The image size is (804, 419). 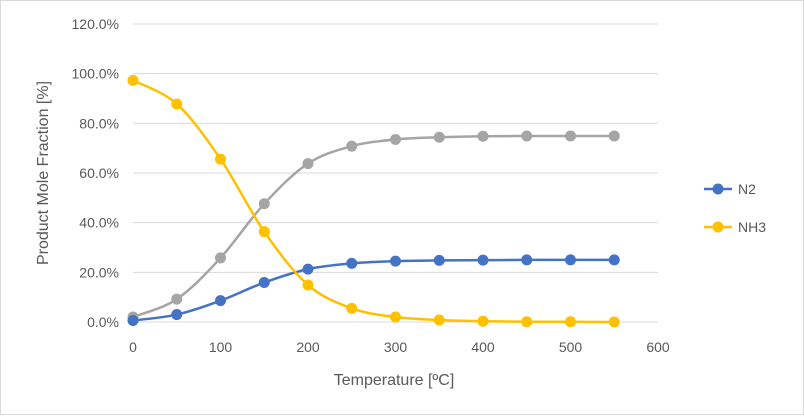 What do you see at coordinates (43, 173) in the screenshot?
I see `y-axis-title: Product Mole Fraction [%]` at bounding box center [43, 173].